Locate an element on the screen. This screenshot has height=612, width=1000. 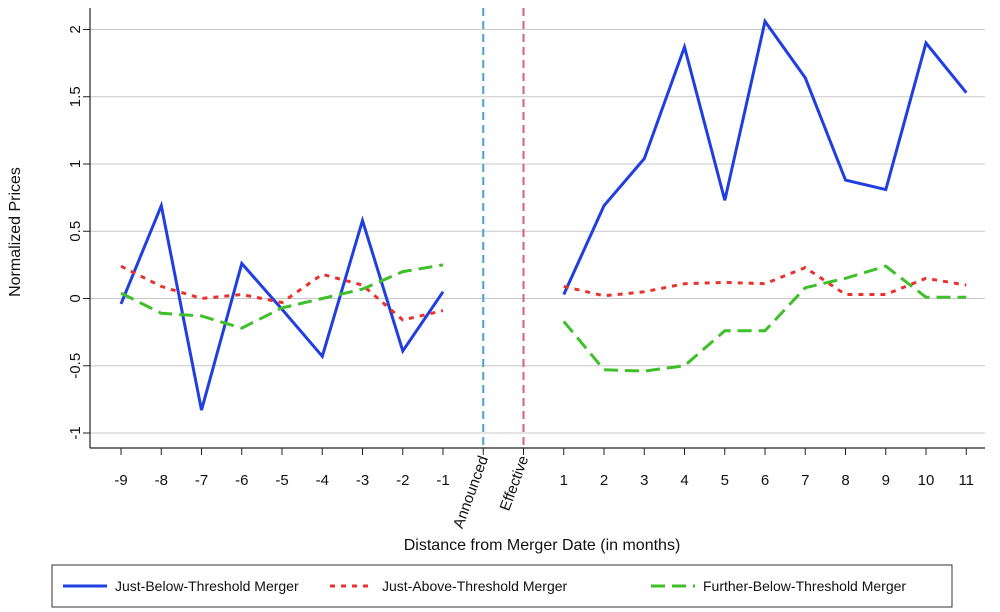
x-tick-label: 2 is located at coordinates (604, 480).